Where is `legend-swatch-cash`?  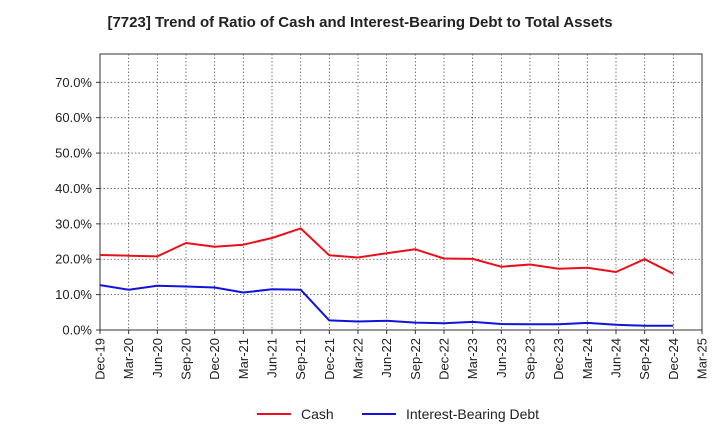 legend-swatch-cash is located at coordinates (274, 414).